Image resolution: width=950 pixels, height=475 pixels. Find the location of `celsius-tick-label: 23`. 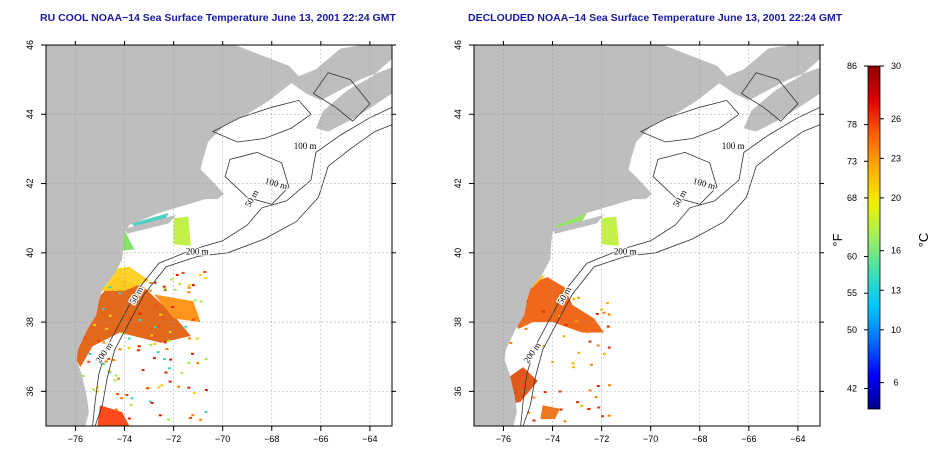

celsius-tick-label: 23 is located at coordinates (896, 158).